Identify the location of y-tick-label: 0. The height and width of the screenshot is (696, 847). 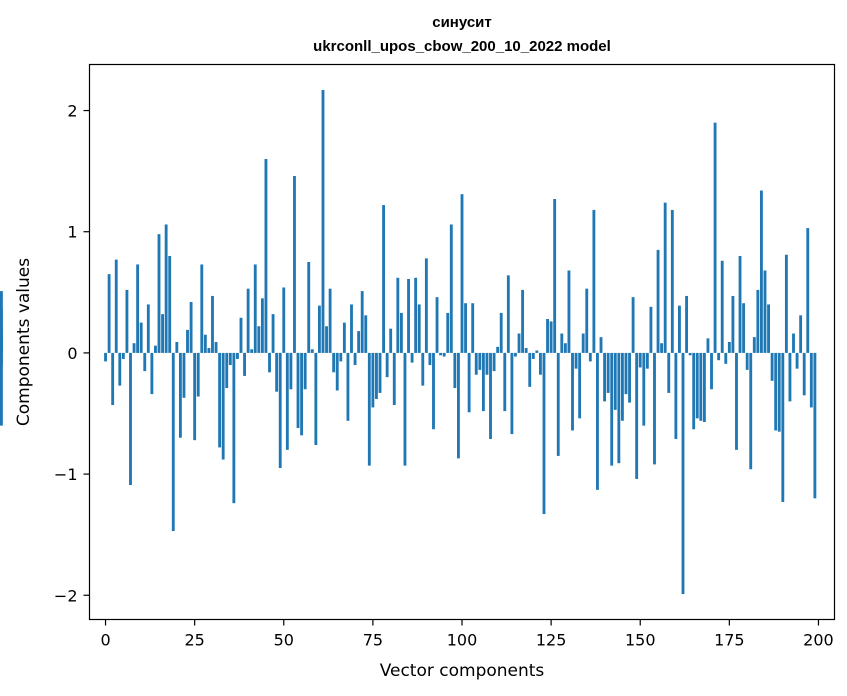
(72, 353).